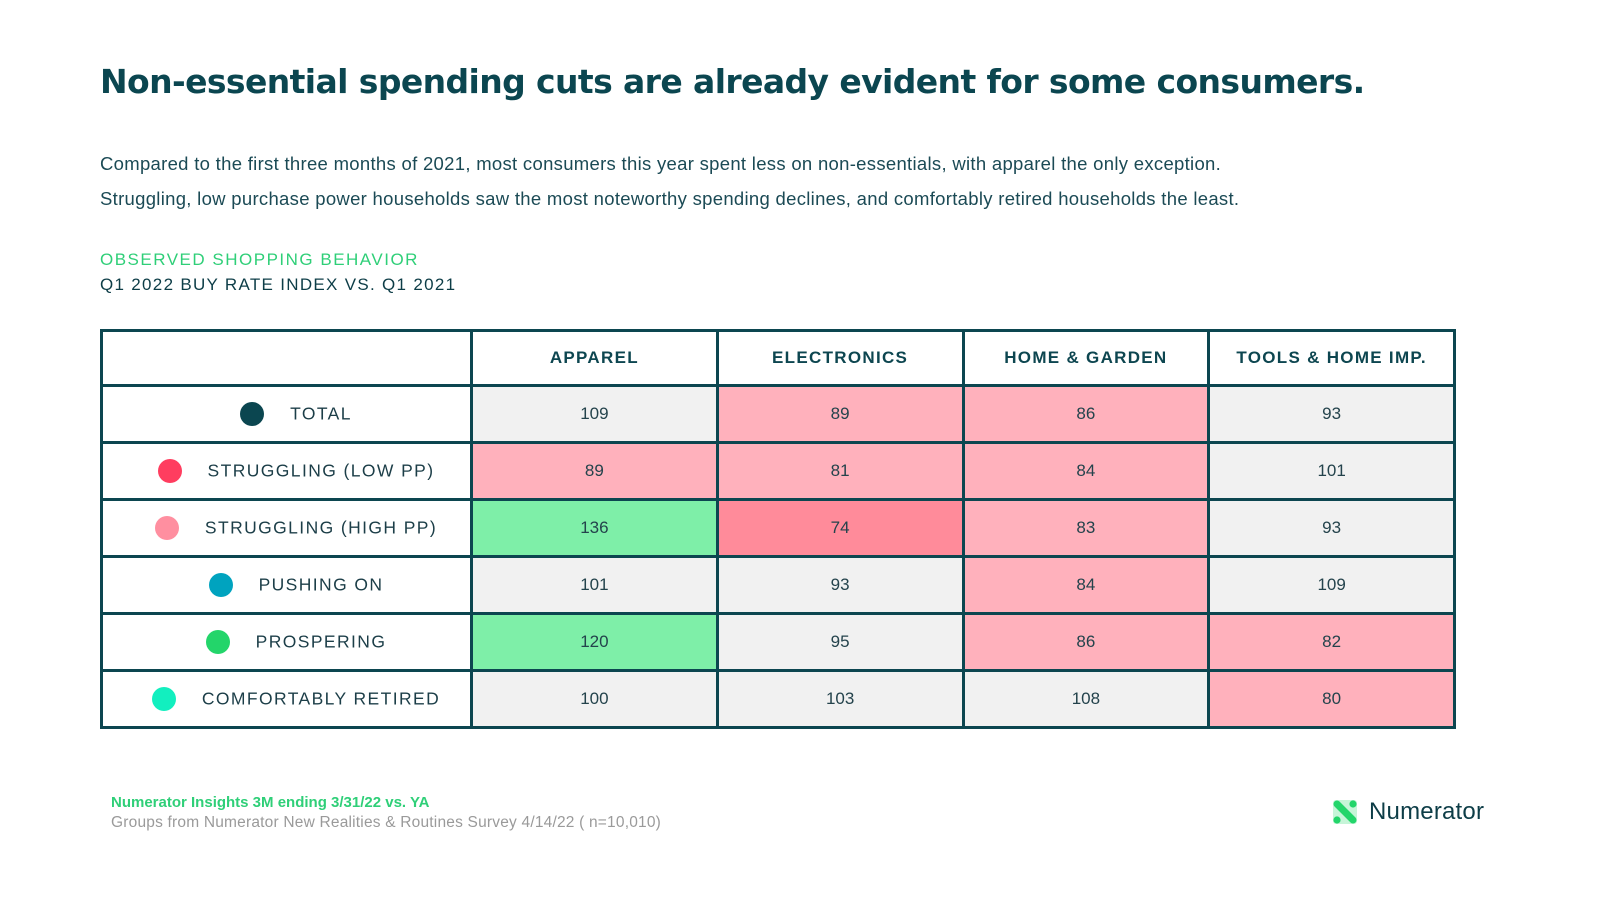 The image size is (1600, 900). I want to click on index-cell-apparel: 109, so click(594, 414).